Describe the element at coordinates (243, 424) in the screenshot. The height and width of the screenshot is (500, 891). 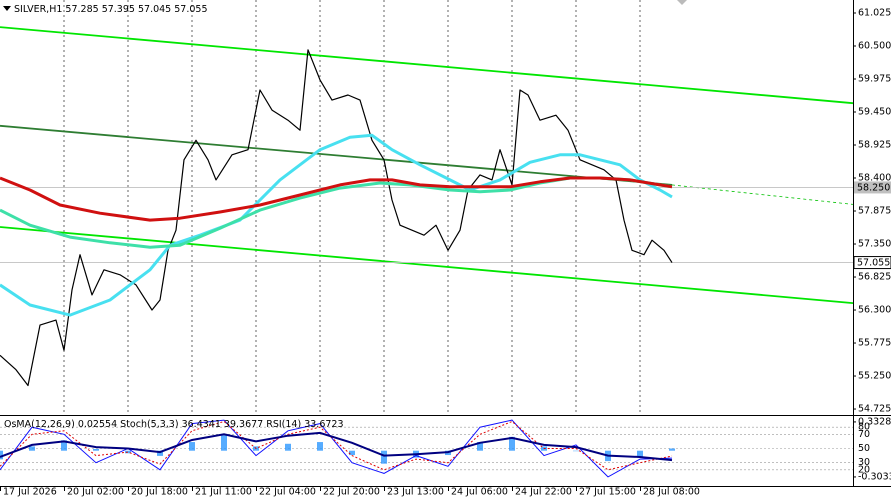
I see `legend-value: 39.3677` at that location.